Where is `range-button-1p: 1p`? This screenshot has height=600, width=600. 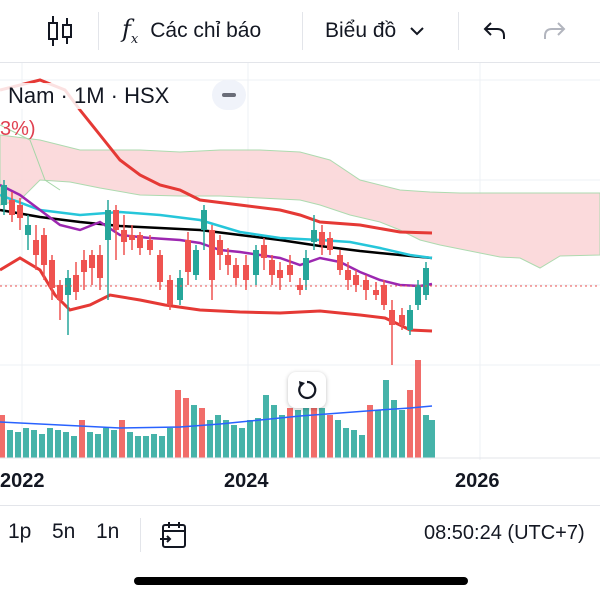
range-button-1p: 1p is located at coordinates (20, 531).